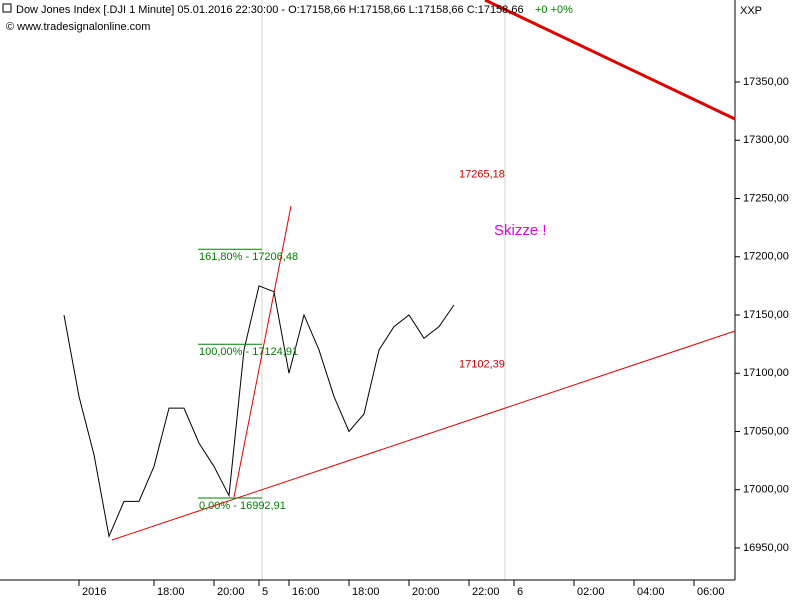 This screenshot has height=600, width=800. I want to click on y-tick-label: 17050,00, so click(766, 431).